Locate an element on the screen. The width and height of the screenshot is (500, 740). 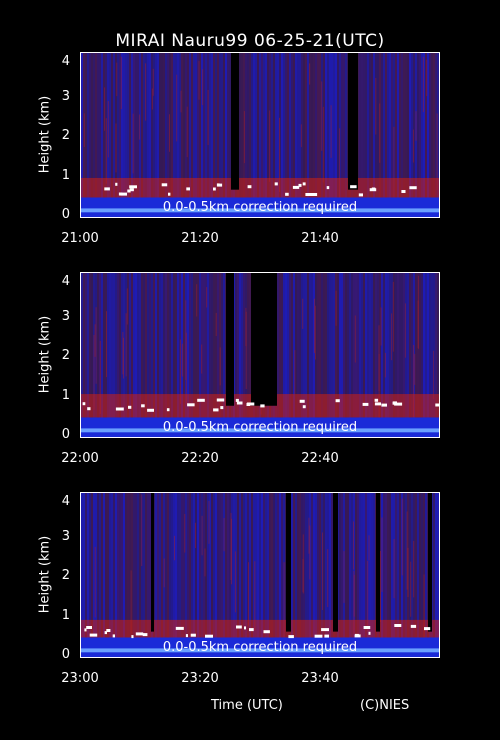
credit-label: (C)NIES is located at coordinates (385, 705).